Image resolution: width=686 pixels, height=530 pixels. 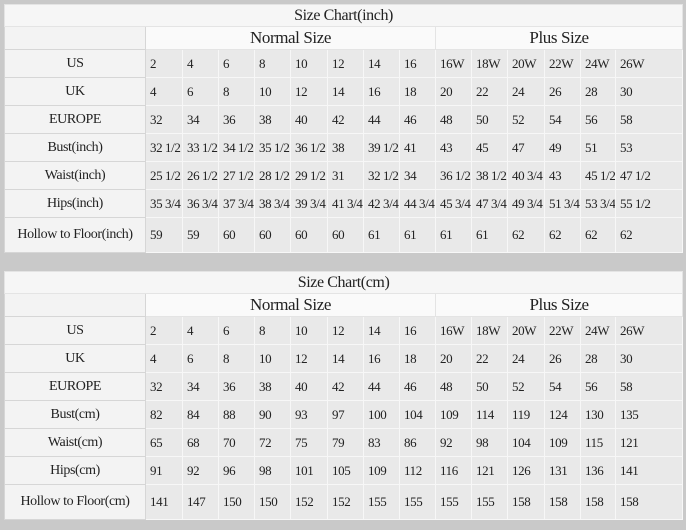 I want to click on chart-title: Size Chart(inch), so click(x=343, y=15).